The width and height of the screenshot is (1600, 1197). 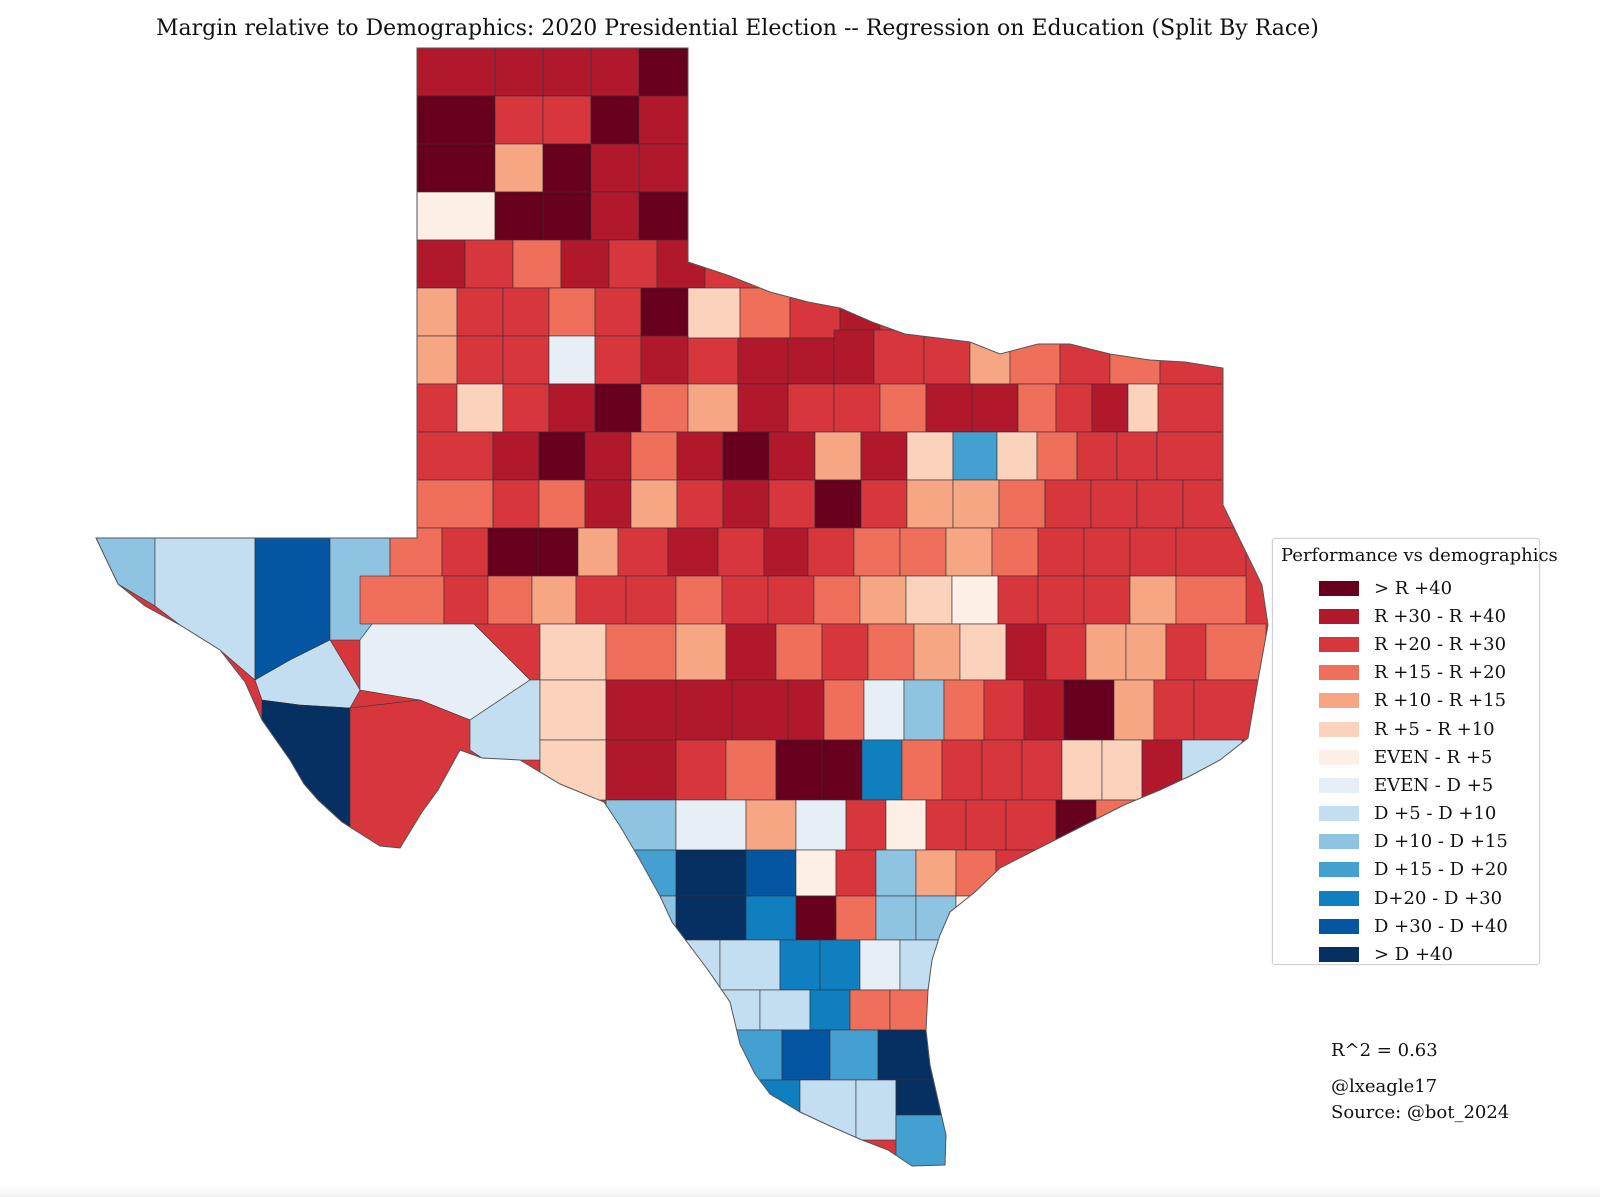 I want to click on legend-label: D +5 - D +10, so click(x=1435, y=814).